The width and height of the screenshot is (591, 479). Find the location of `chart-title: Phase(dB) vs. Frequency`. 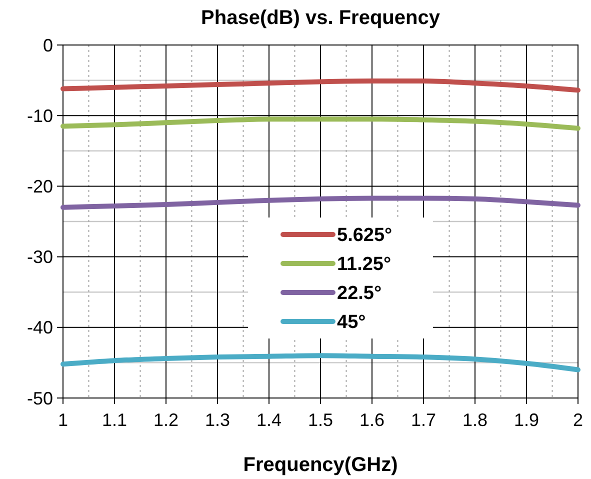

chart-title: Phase(dB) vs. Frequency is located at coordinates (321, 18).